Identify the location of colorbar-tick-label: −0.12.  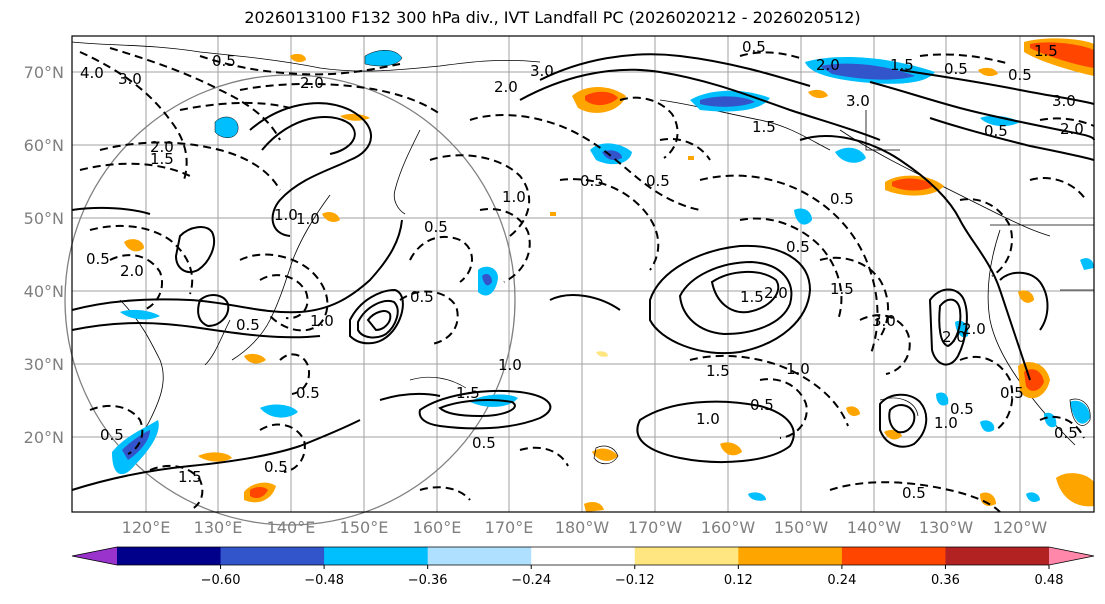
(635, 580).